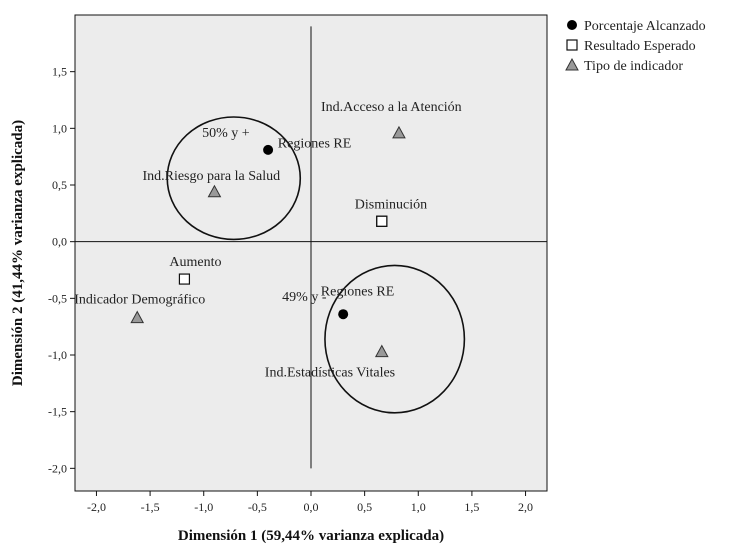  Describe the element at coordinates (150, 507) in the screenshot. I see `x-tick-label: -1,5` at that location.